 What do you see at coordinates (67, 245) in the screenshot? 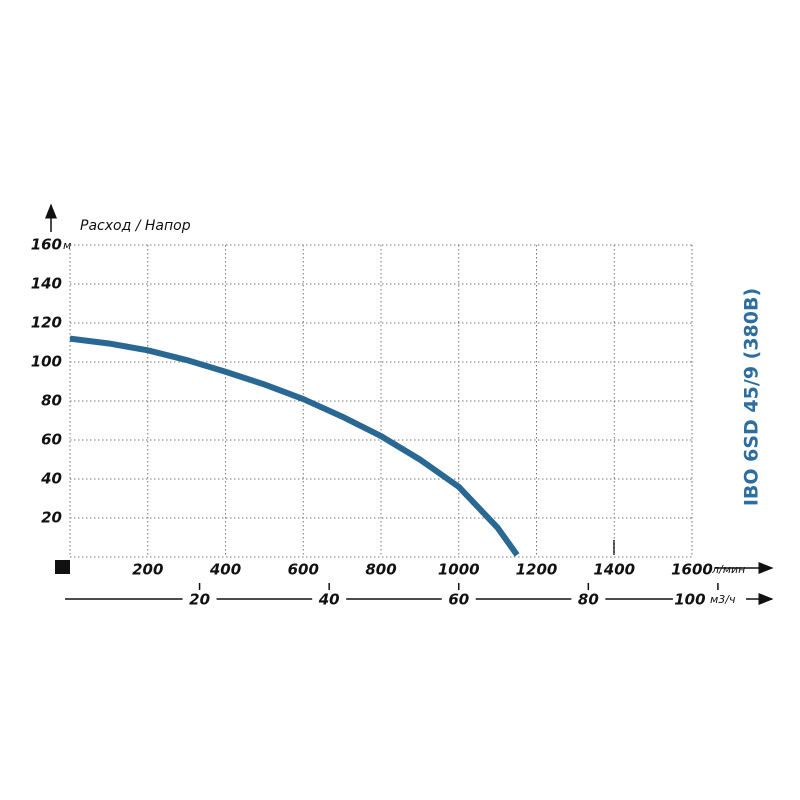
I see `y-unit: м` at bounding box center [67, 245].